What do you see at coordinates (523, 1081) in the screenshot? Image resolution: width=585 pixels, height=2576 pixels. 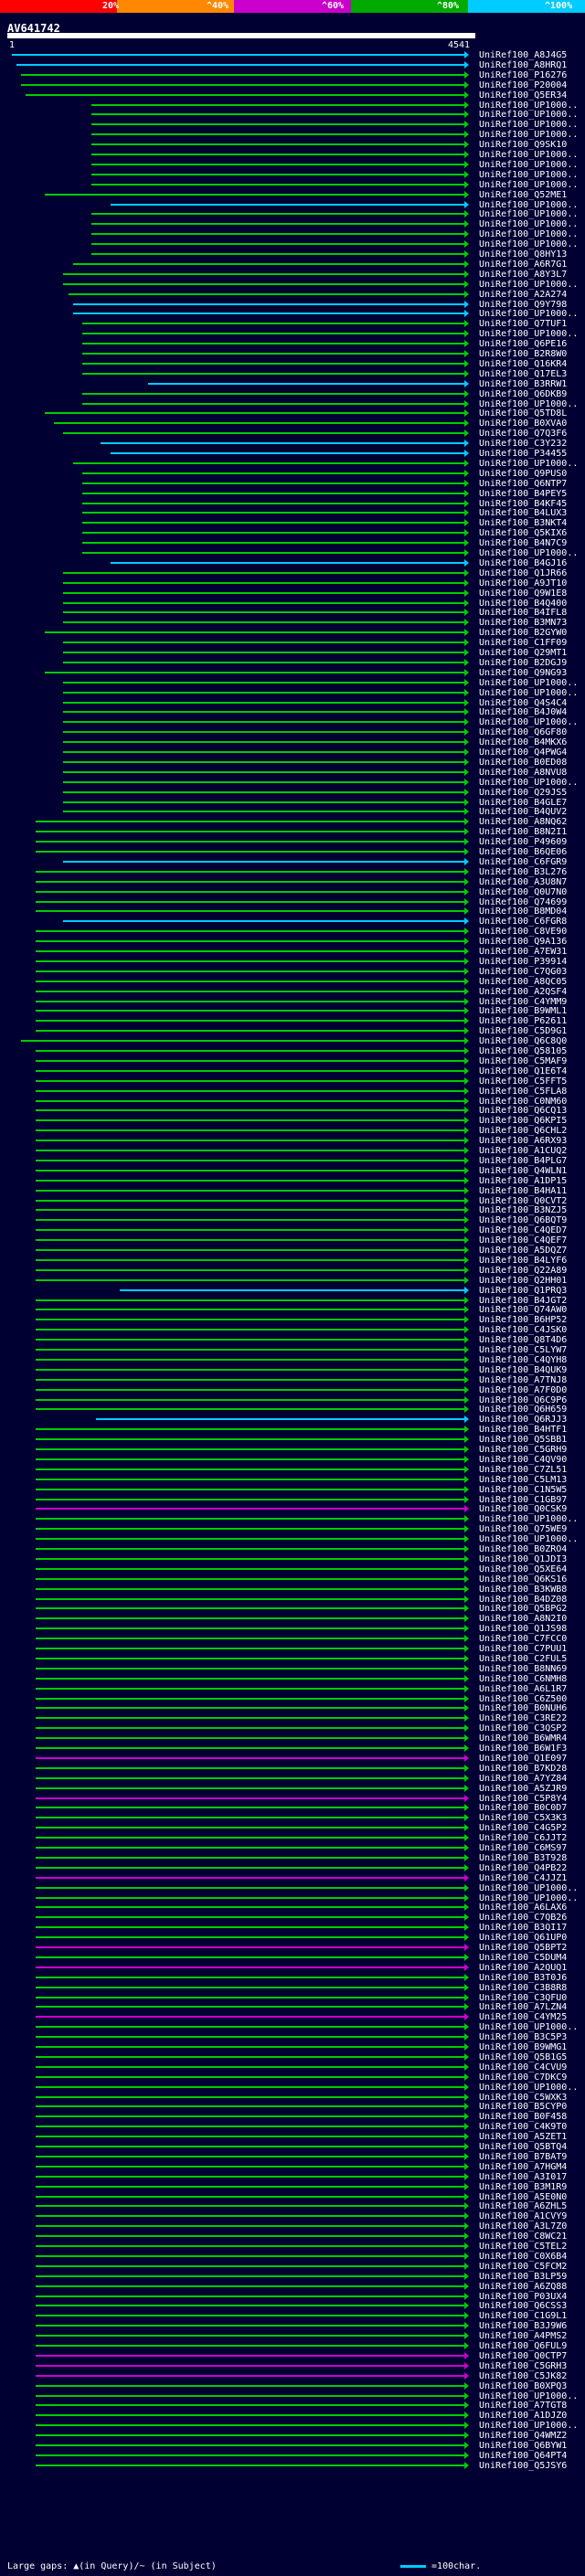 I see `hit-label: UniRef100_C5FFT5` at bounding box center [523, 1081].